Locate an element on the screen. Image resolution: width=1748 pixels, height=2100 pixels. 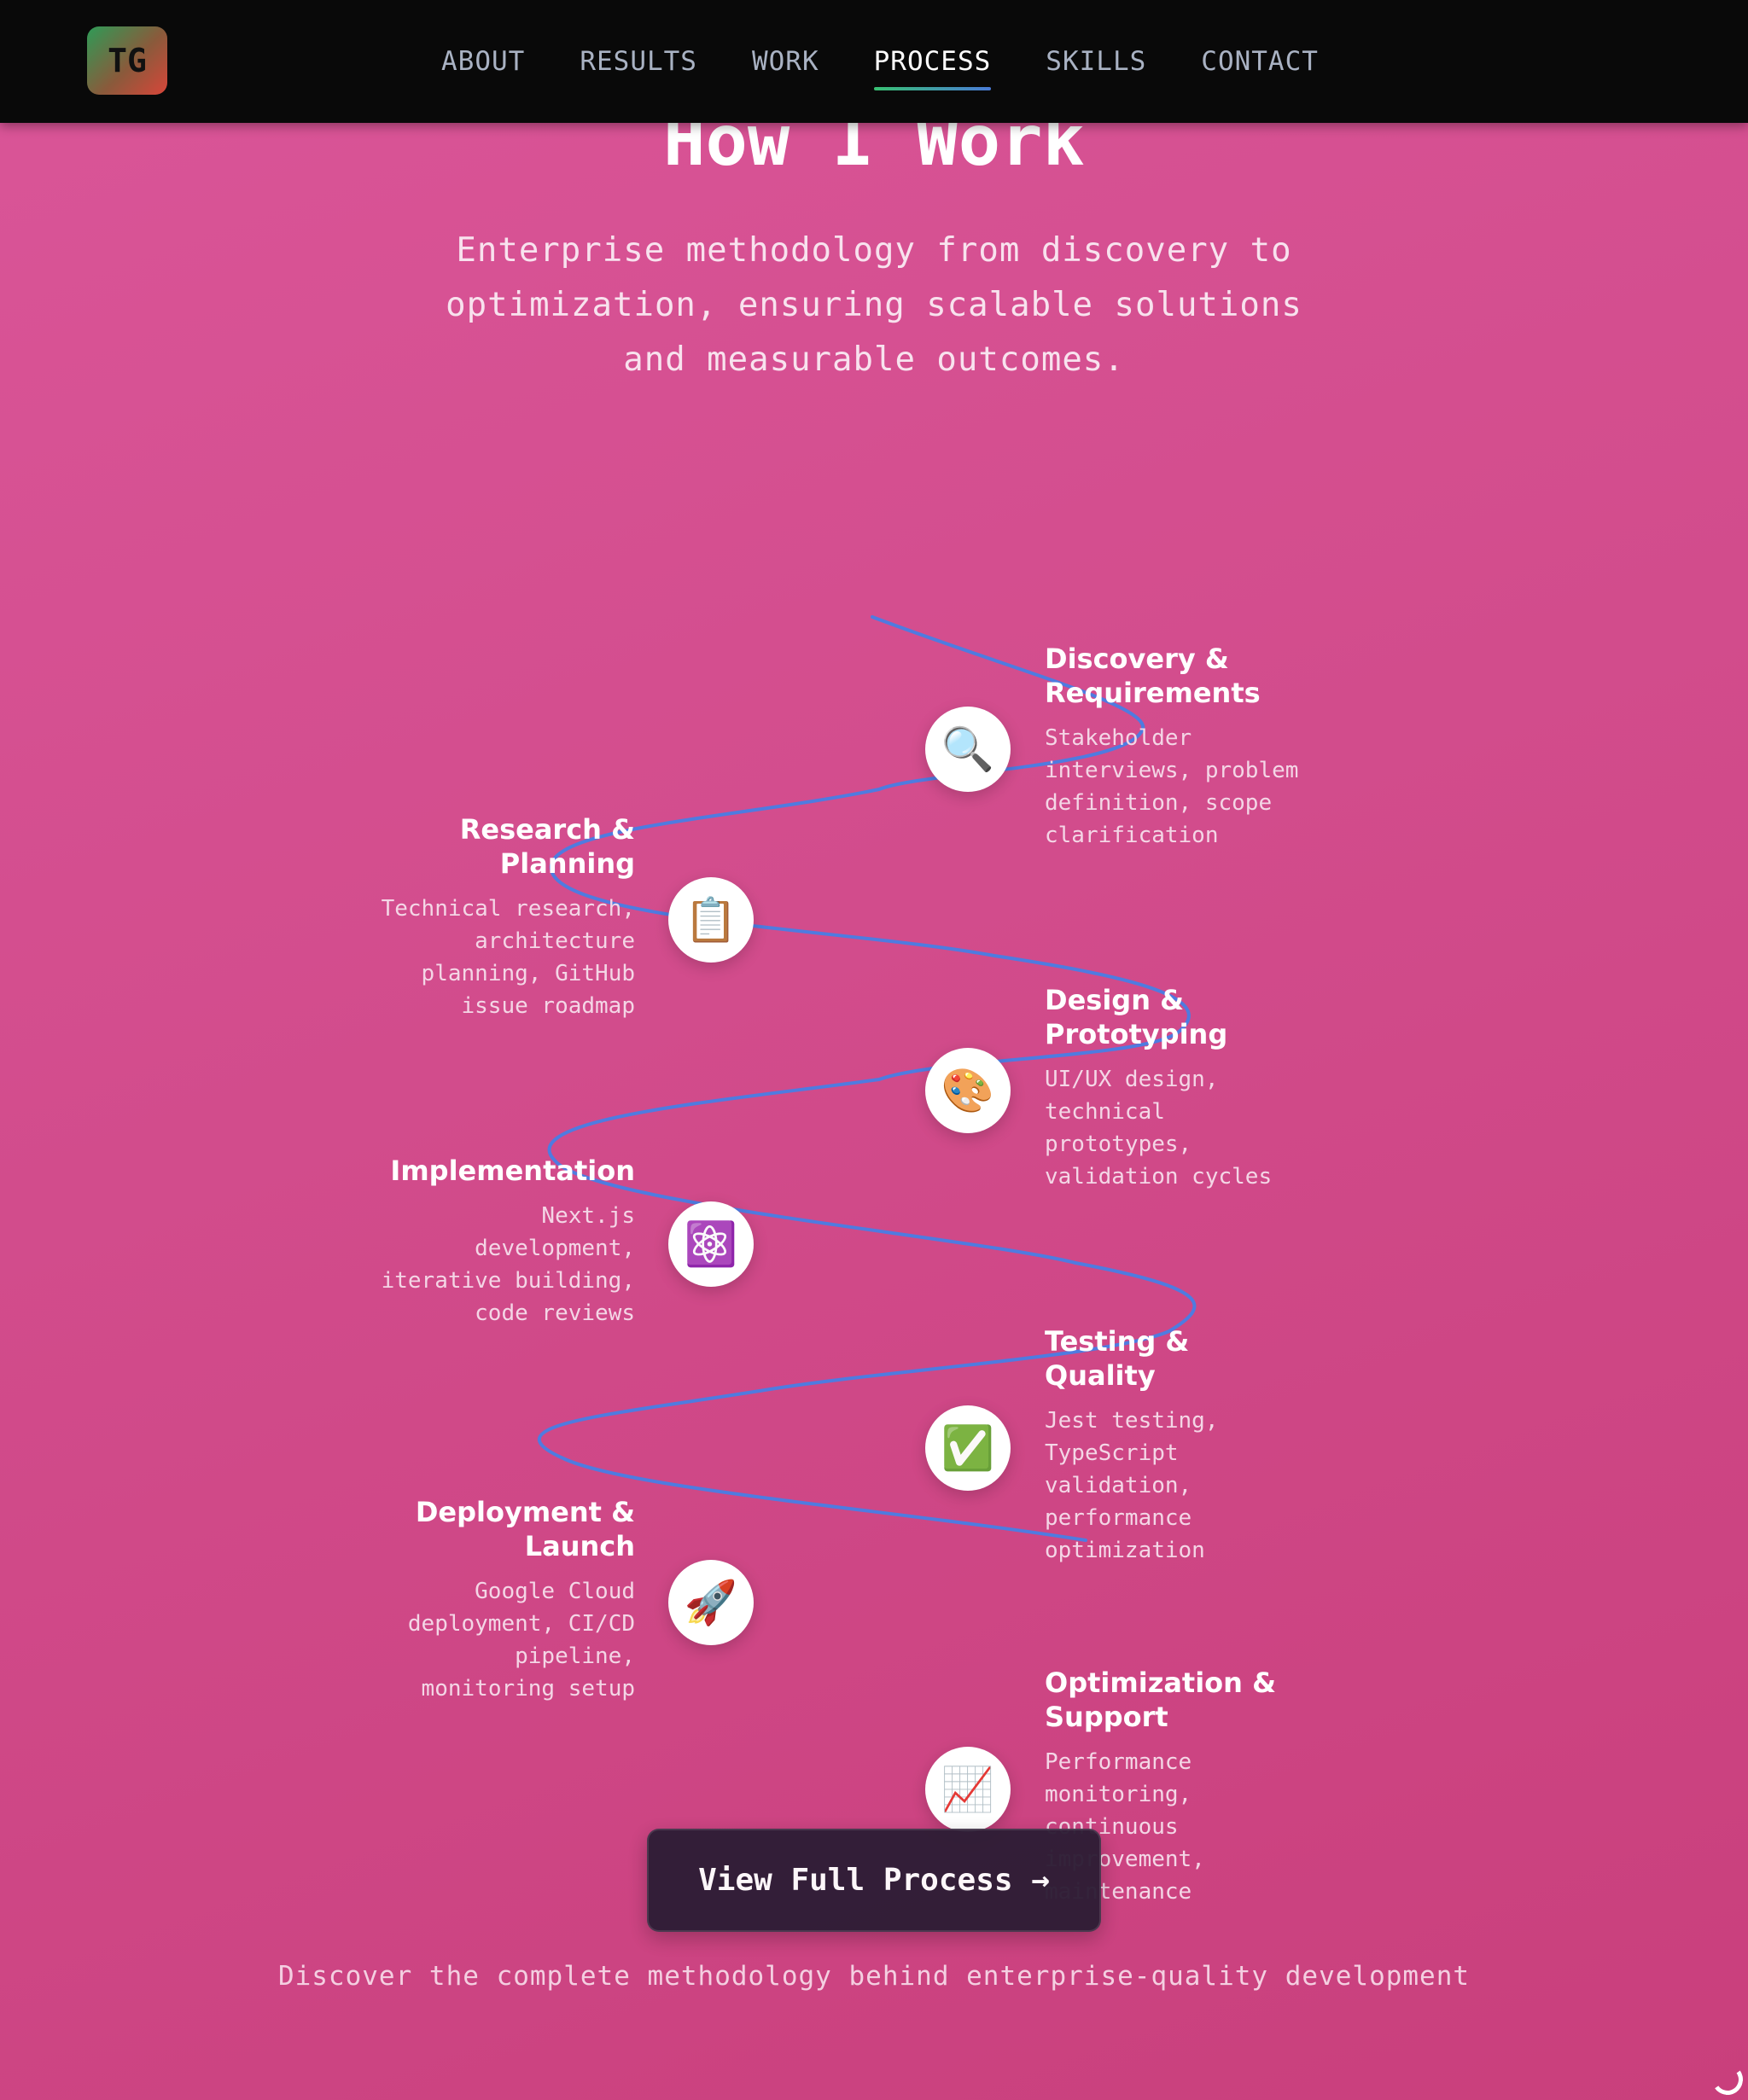
palette-icon: 🎨 is located at coordinates (968, 1090).